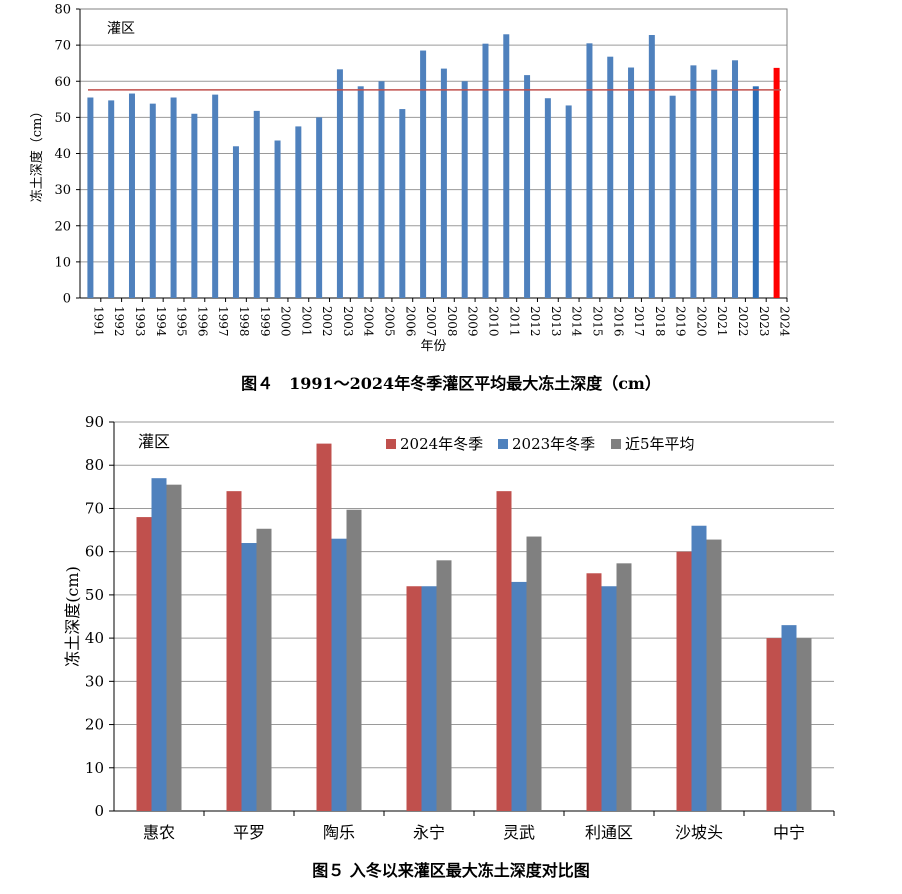 This screenshot has width=902, height=894. What do you see at coordinates (597, 321) in the screenshot?
I see `c1-xtick-label: 2015` at bounding box center [597, 321].